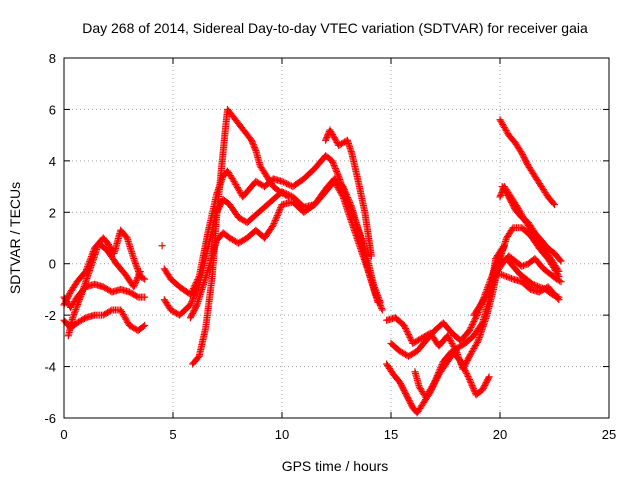 The height and width of the screenshot is (480, 640). I want to click on x-tick-label: 5, so click(172, 434).